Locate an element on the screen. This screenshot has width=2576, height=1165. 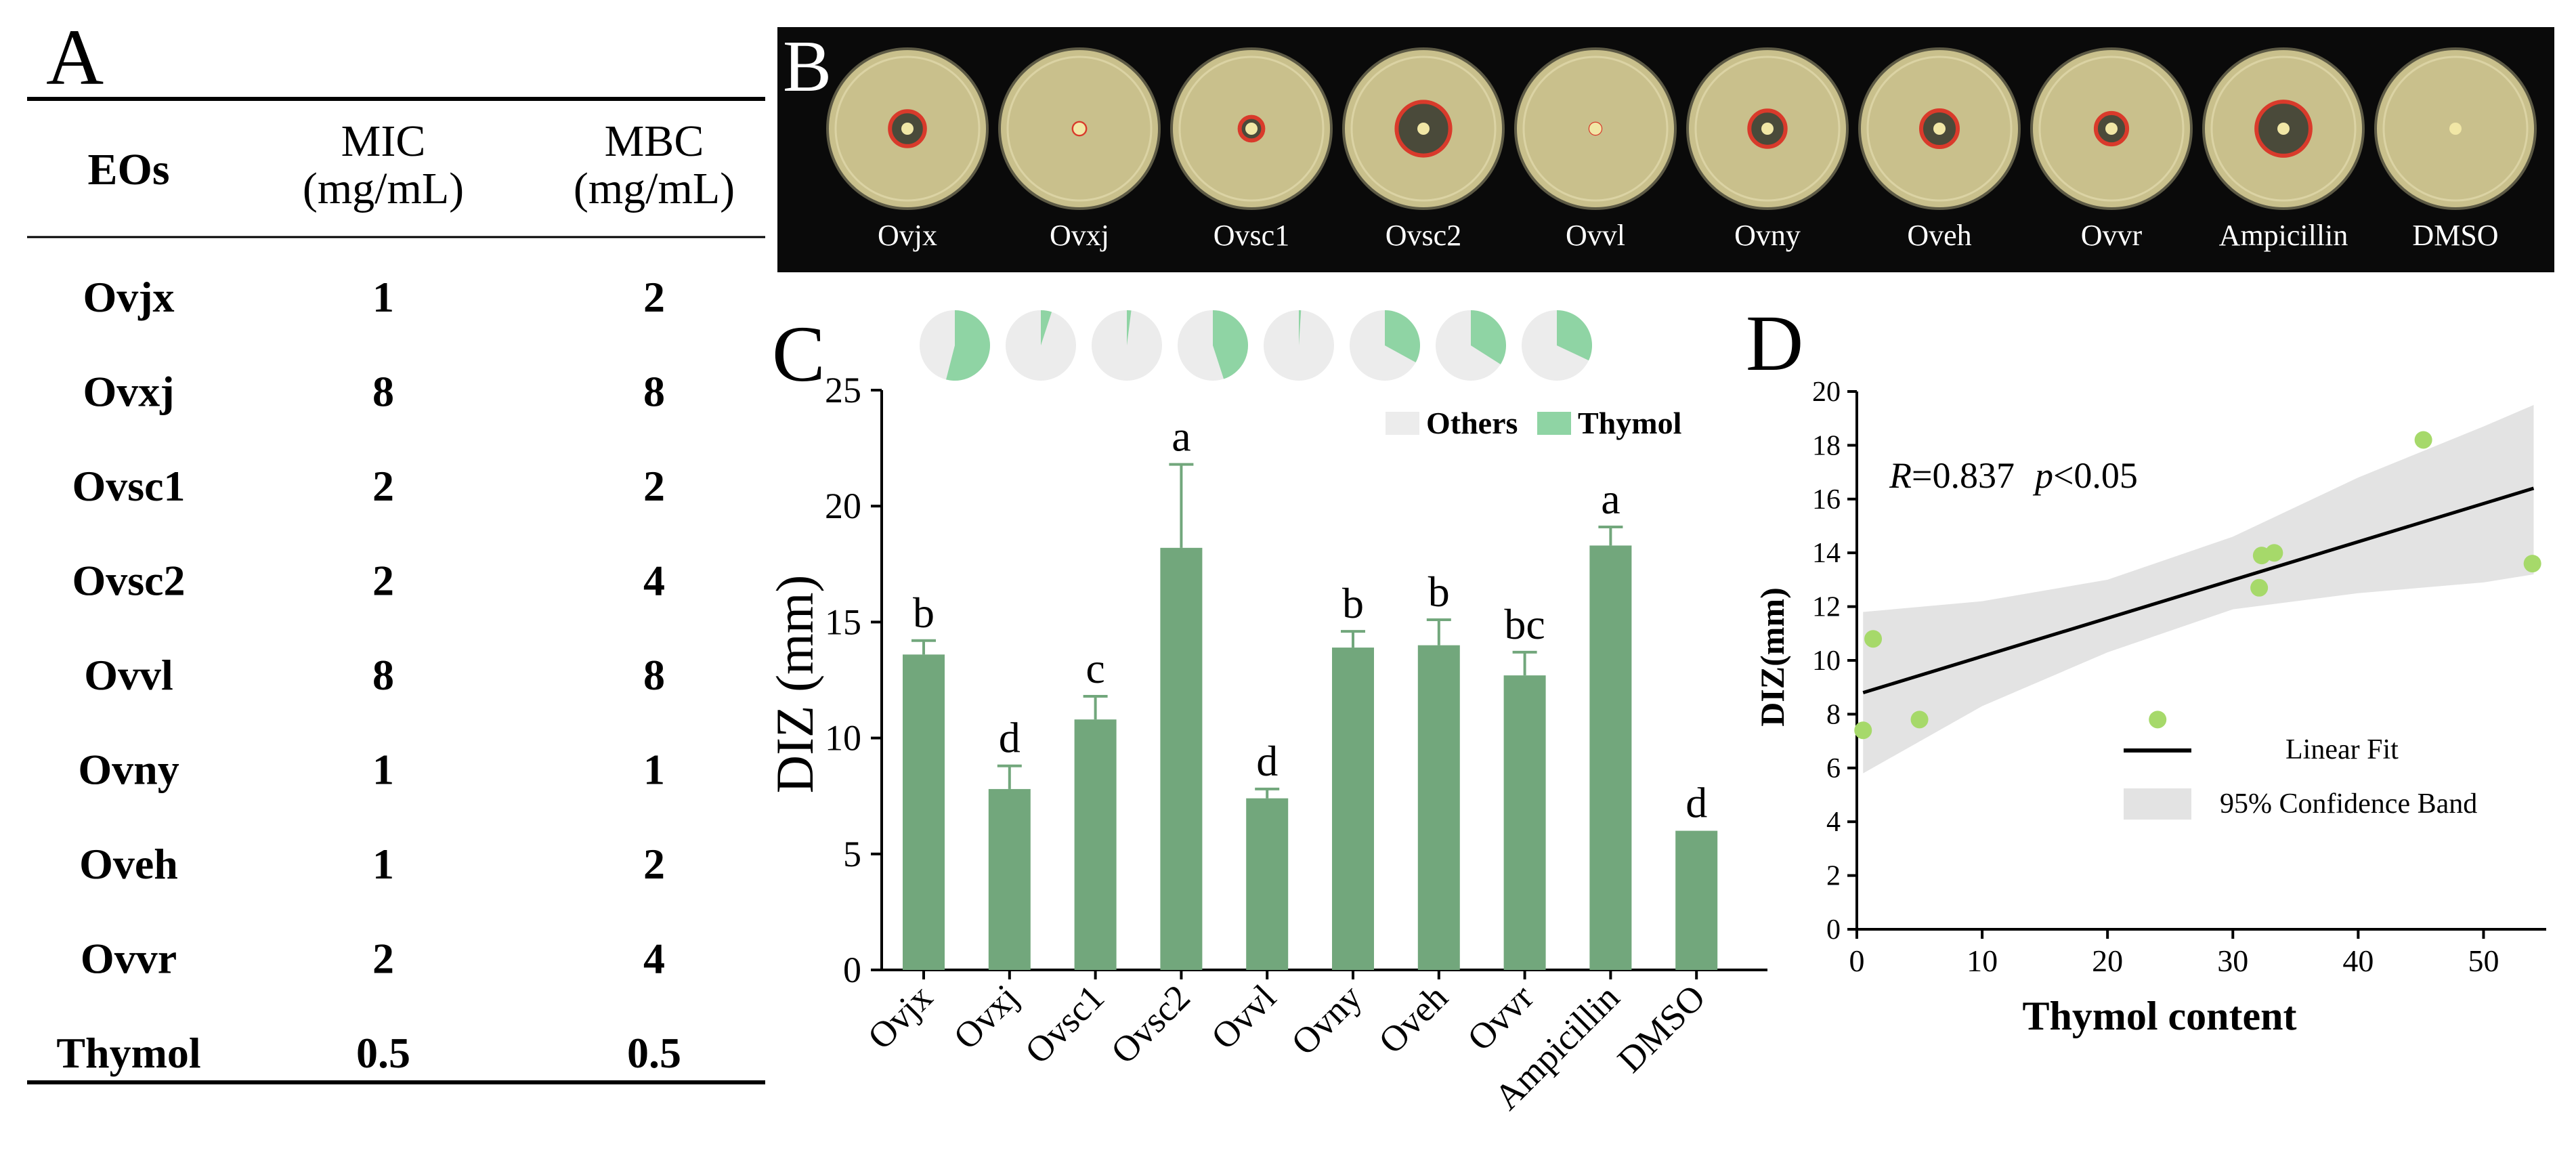
table-cell-mic: 0.5 is located at coordinates (383, 1053).